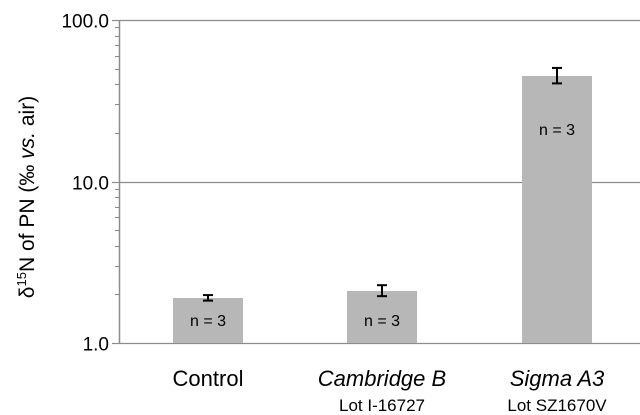 This screenshot has height=415, width=640. Describe the element at coordinates (27, 229) in the screenshot. I see `y-label-main: N of PN (` at that location.